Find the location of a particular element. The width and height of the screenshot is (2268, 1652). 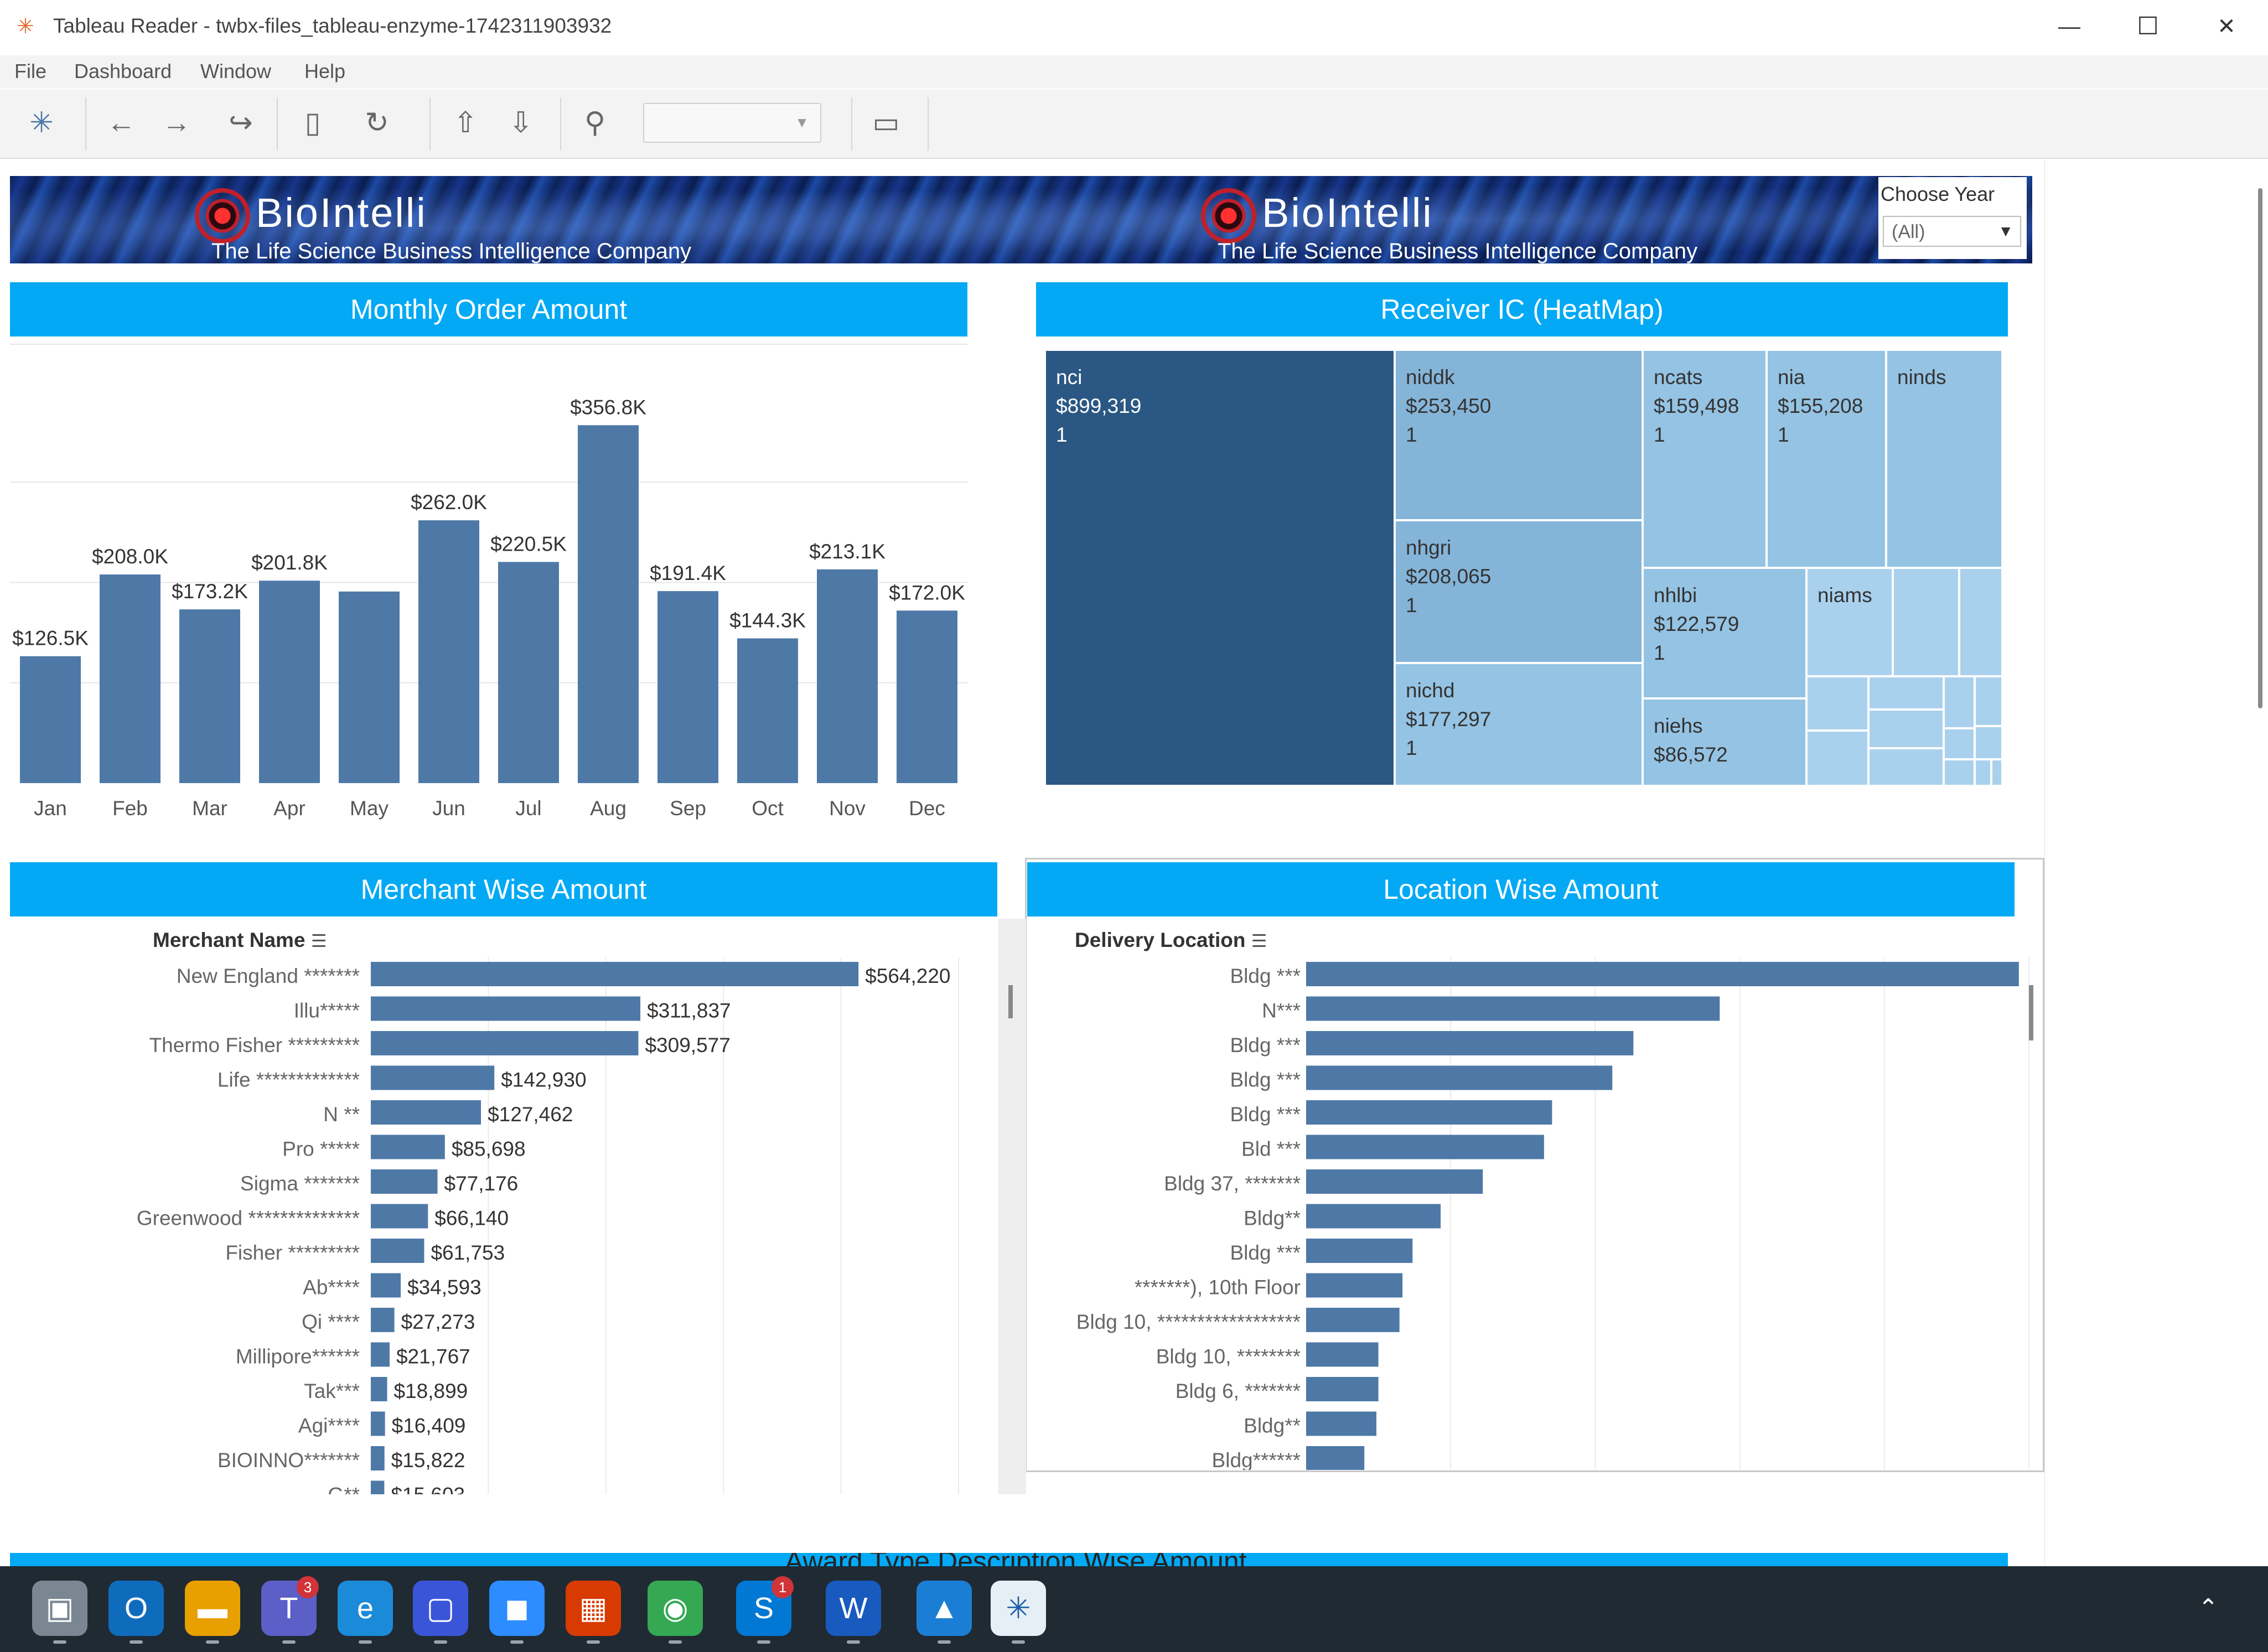

sort-ascending-icon: ⇧ is located at coordinates (465, 123).